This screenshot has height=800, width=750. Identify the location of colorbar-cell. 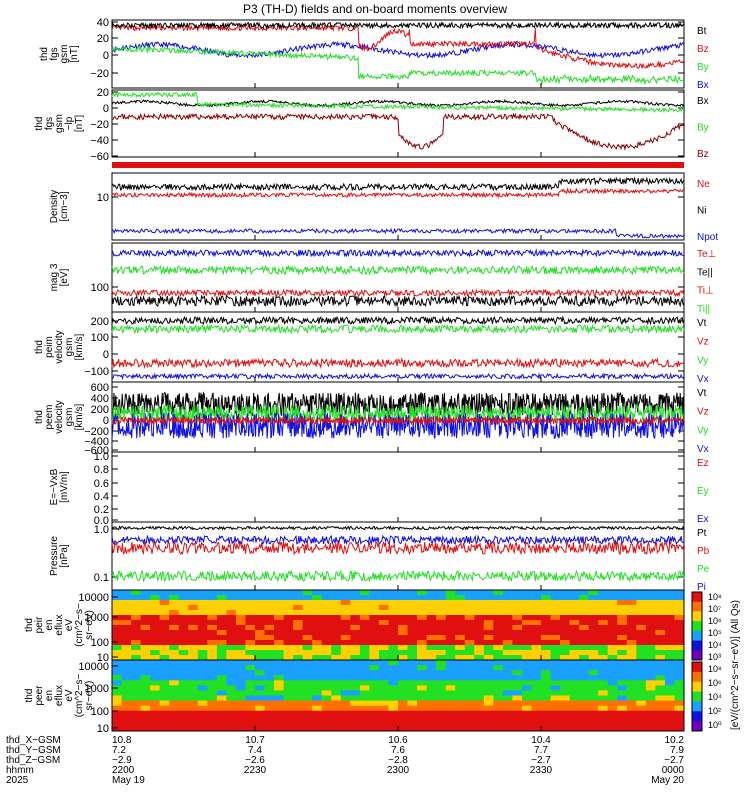
(697, 716).